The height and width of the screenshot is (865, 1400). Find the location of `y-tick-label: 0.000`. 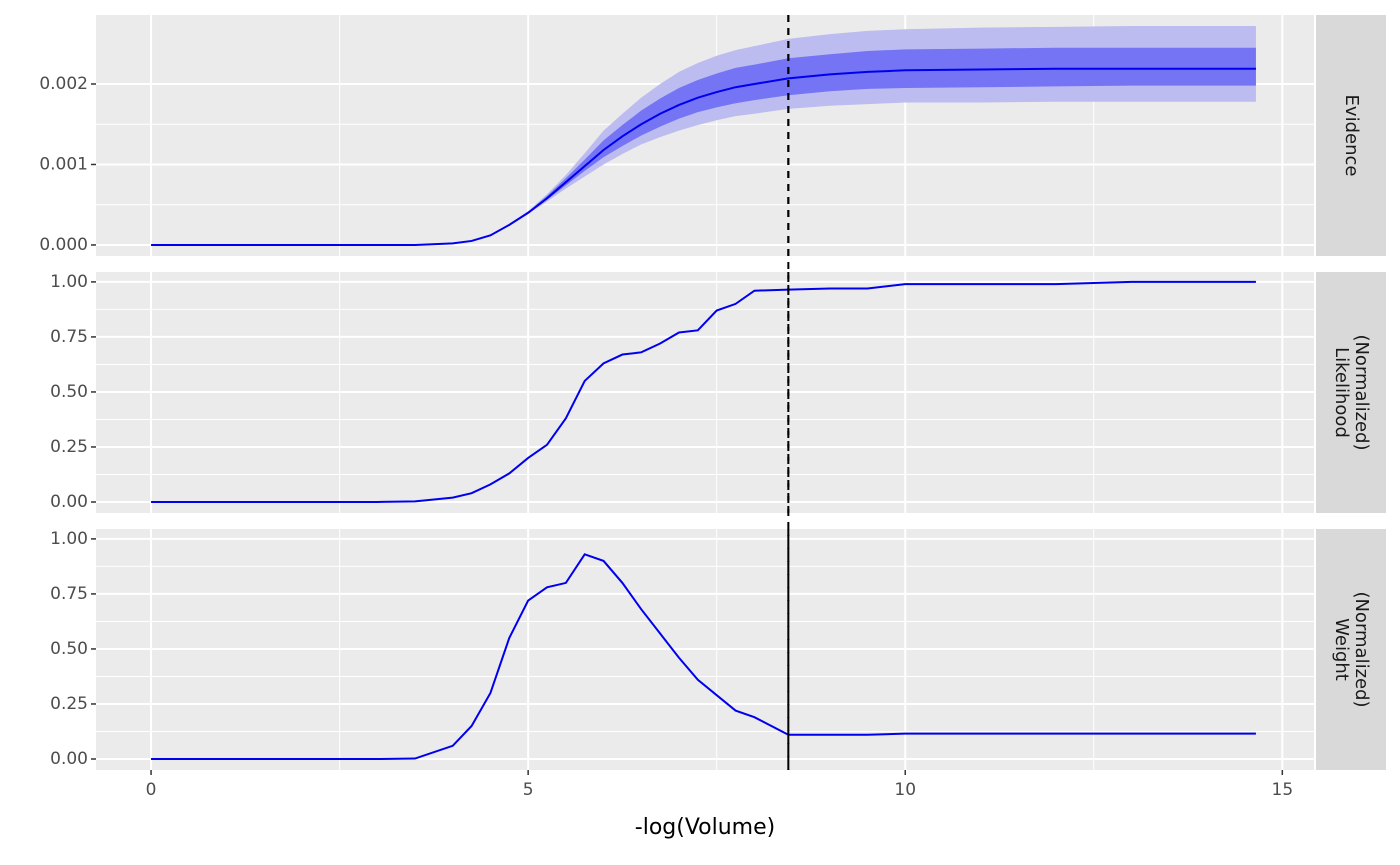

y-tick-label: 0.000 is located at coordinates (63, 245).